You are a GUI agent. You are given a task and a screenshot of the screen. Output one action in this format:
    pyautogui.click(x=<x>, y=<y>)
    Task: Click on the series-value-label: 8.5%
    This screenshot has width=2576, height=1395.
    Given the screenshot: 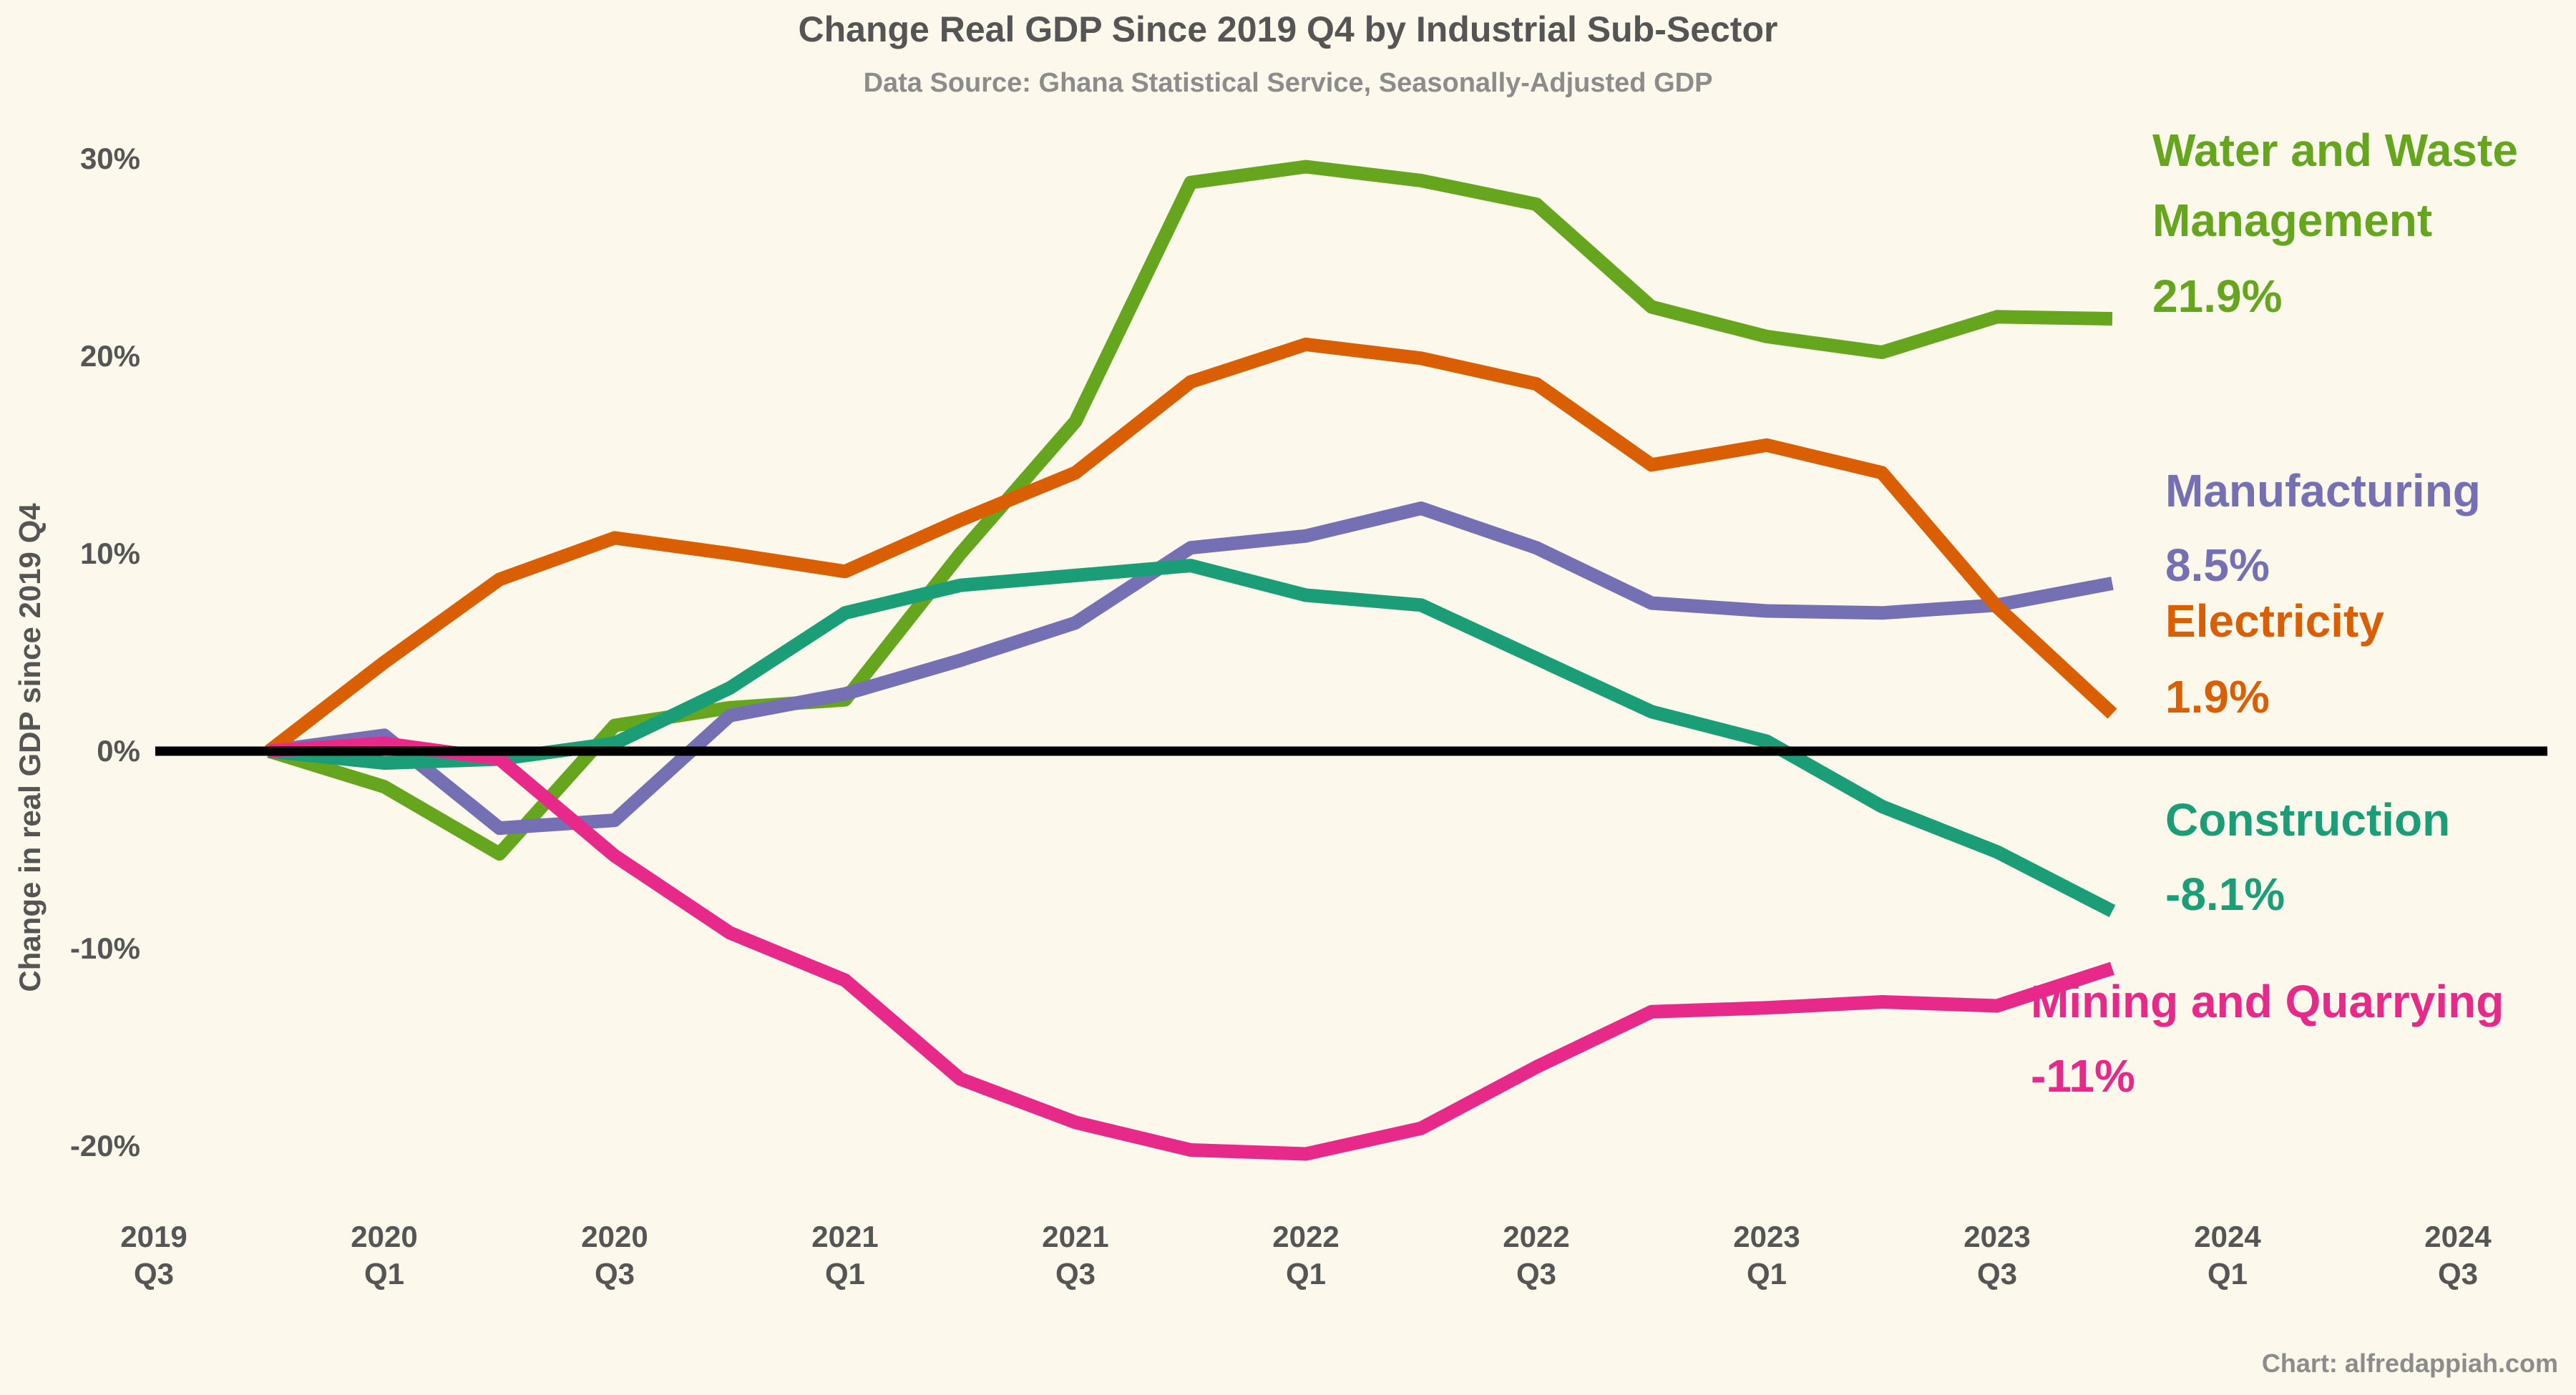 What is the action you would take?
    pyautogui.click(x=2217, y=565)
    